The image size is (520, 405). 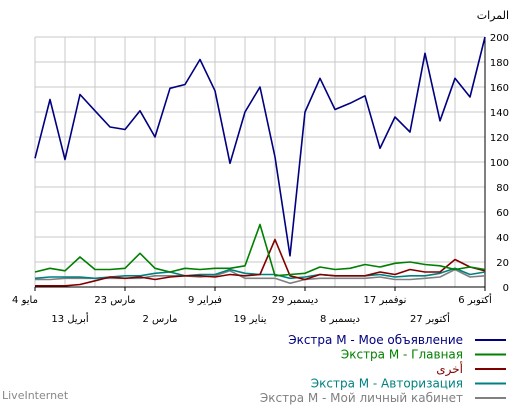 I want to click on y-tick-label: 200, so click(x=499, y=38).